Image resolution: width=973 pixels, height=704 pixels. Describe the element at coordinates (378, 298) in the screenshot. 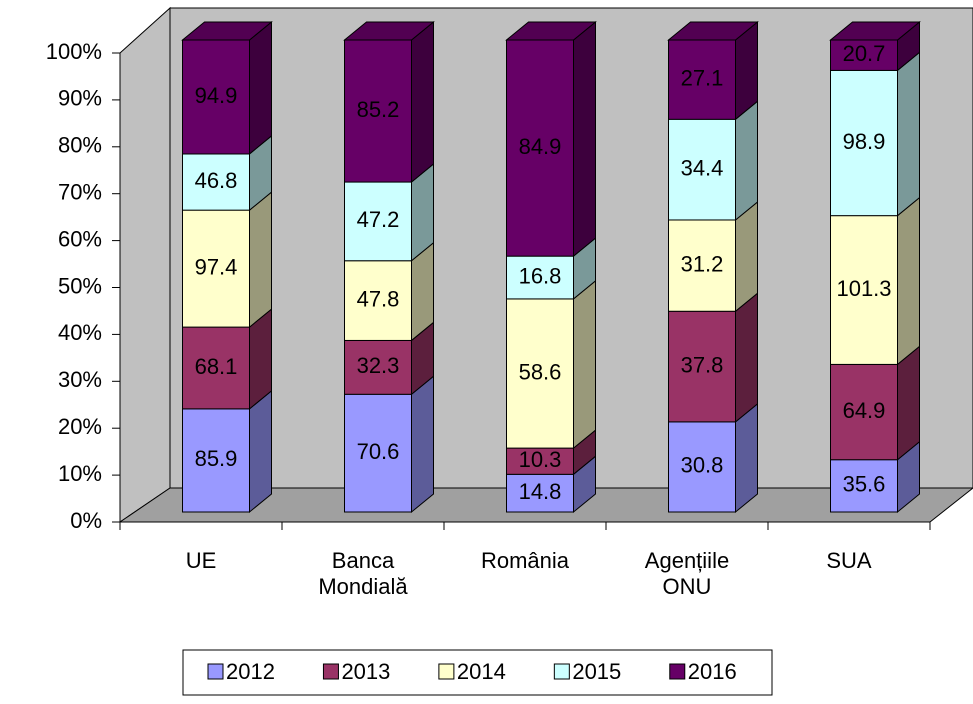

I see `data-label: 47.8` at that location.